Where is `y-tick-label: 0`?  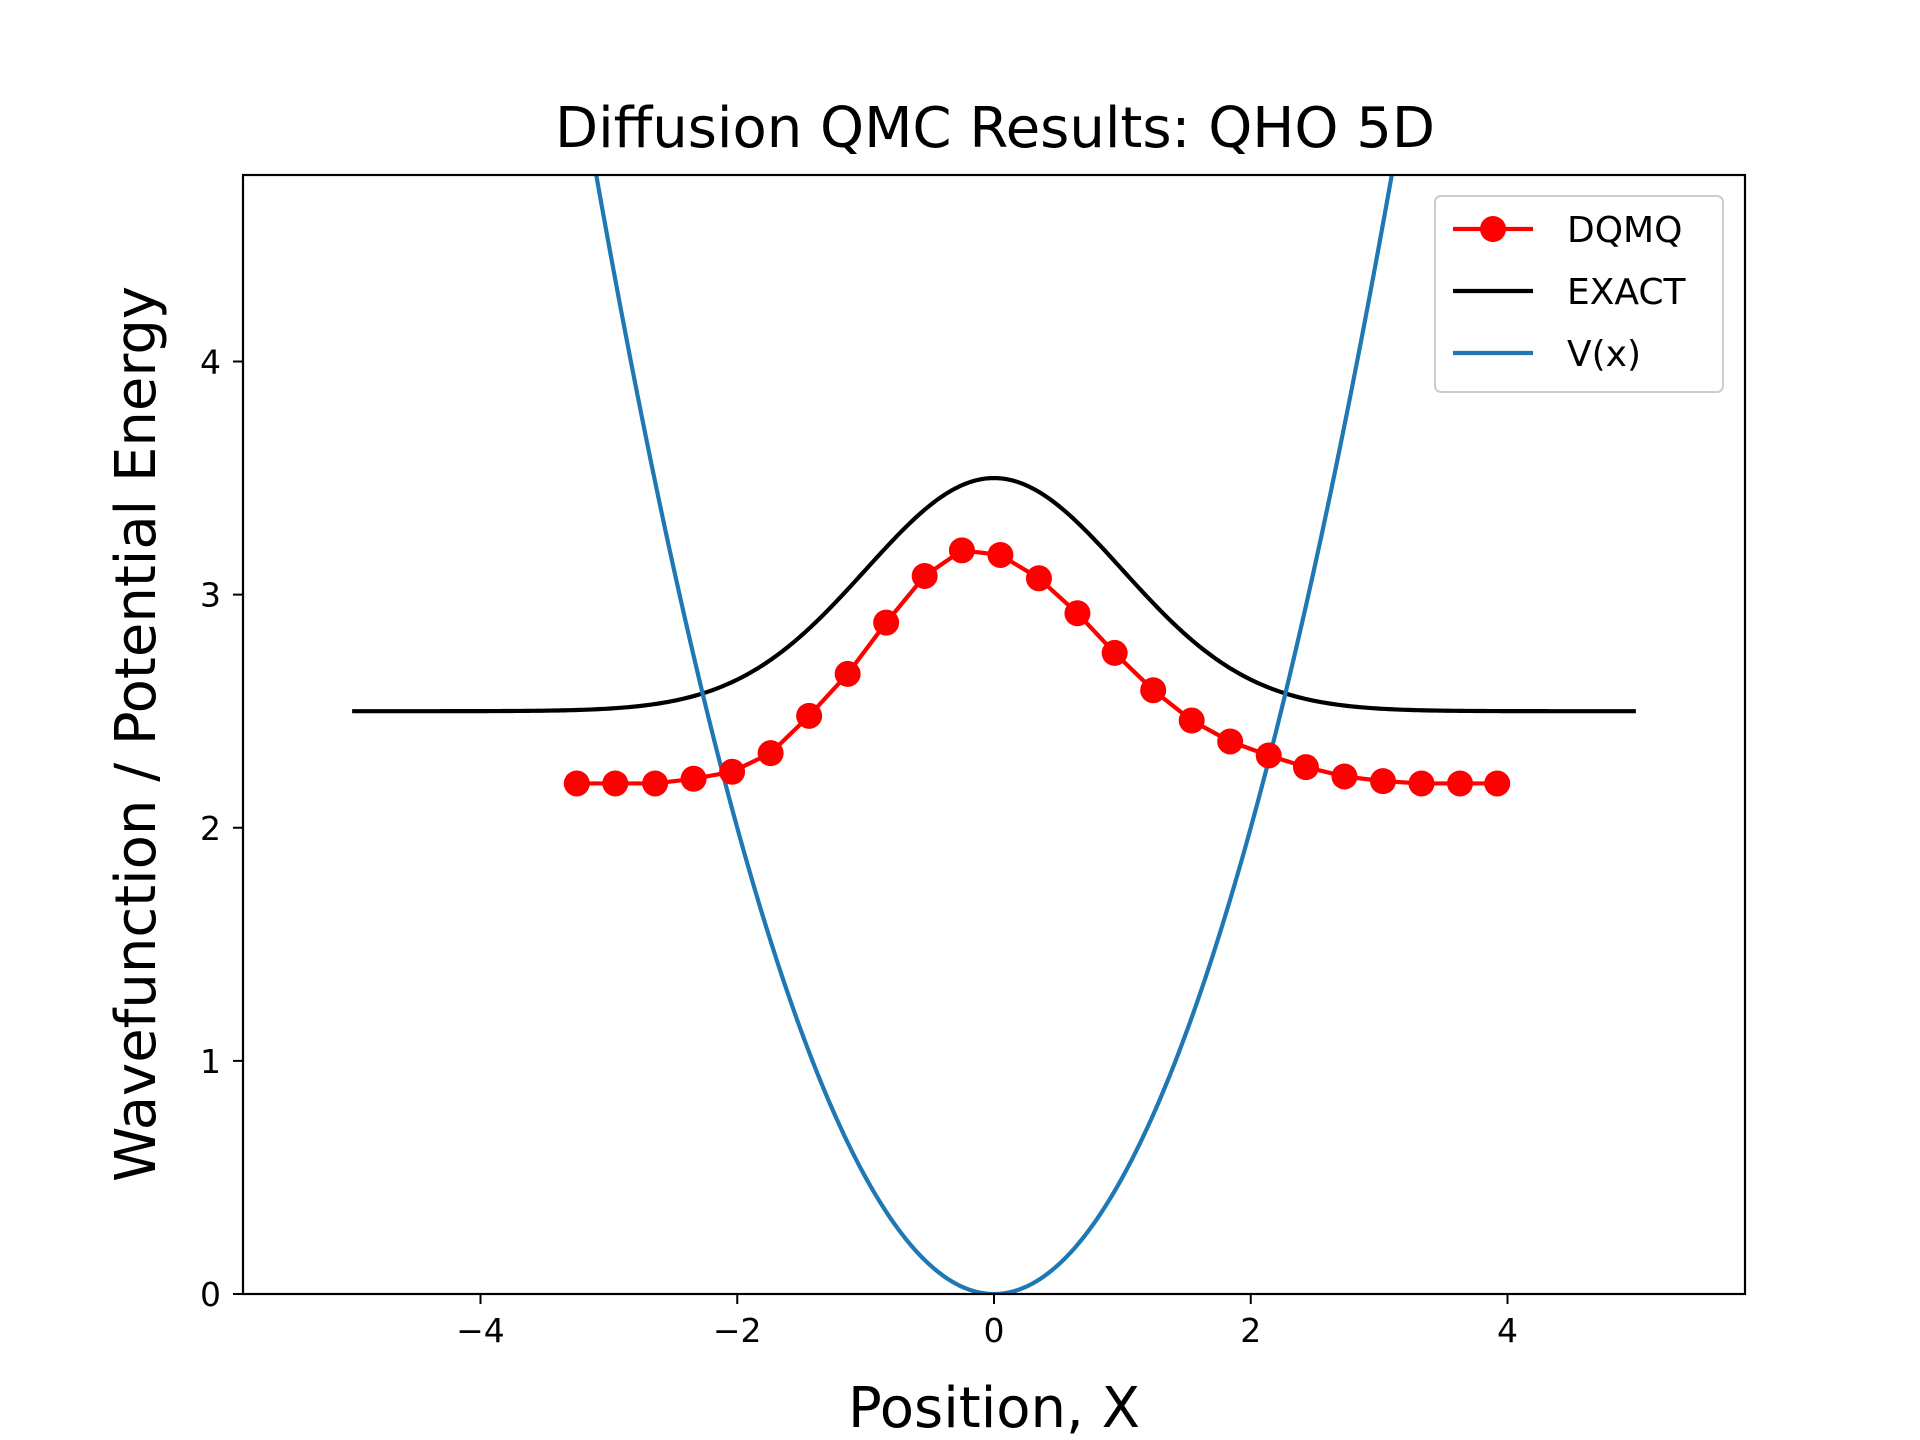 y-tick-label: 0 is located at coordinates (210, 1294).